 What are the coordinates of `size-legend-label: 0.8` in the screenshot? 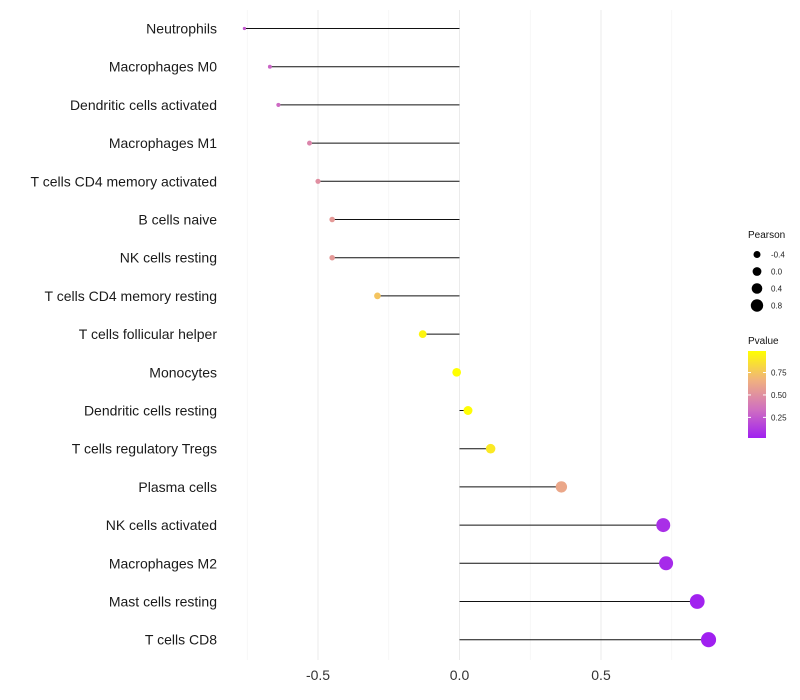 It's located at (777, 306).